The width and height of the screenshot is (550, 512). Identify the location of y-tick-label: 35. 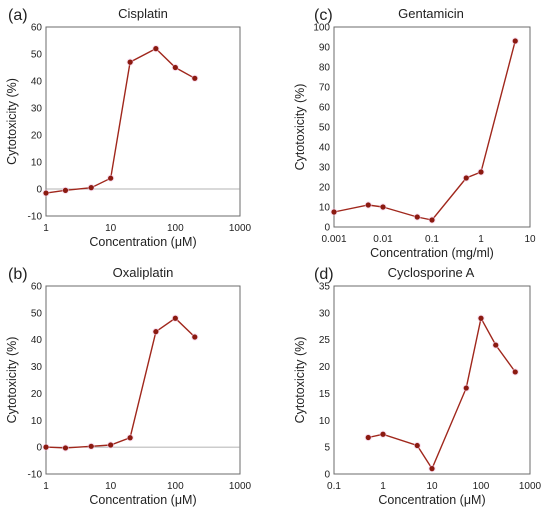
(325, 287).